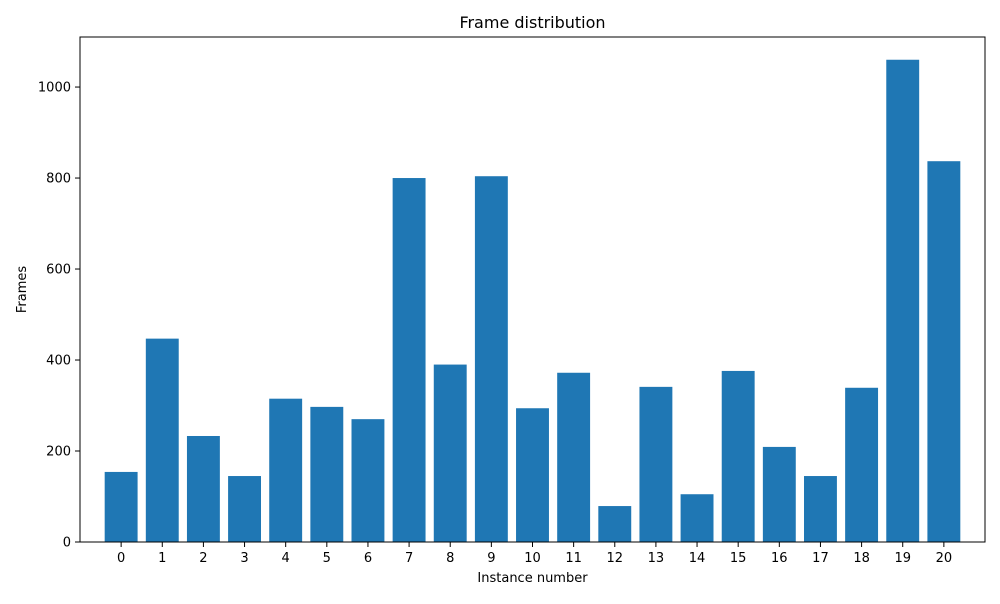  Describe the element at coordinates (58, 452) in the screenshot. I see `y-tick-label: 200` at that location.